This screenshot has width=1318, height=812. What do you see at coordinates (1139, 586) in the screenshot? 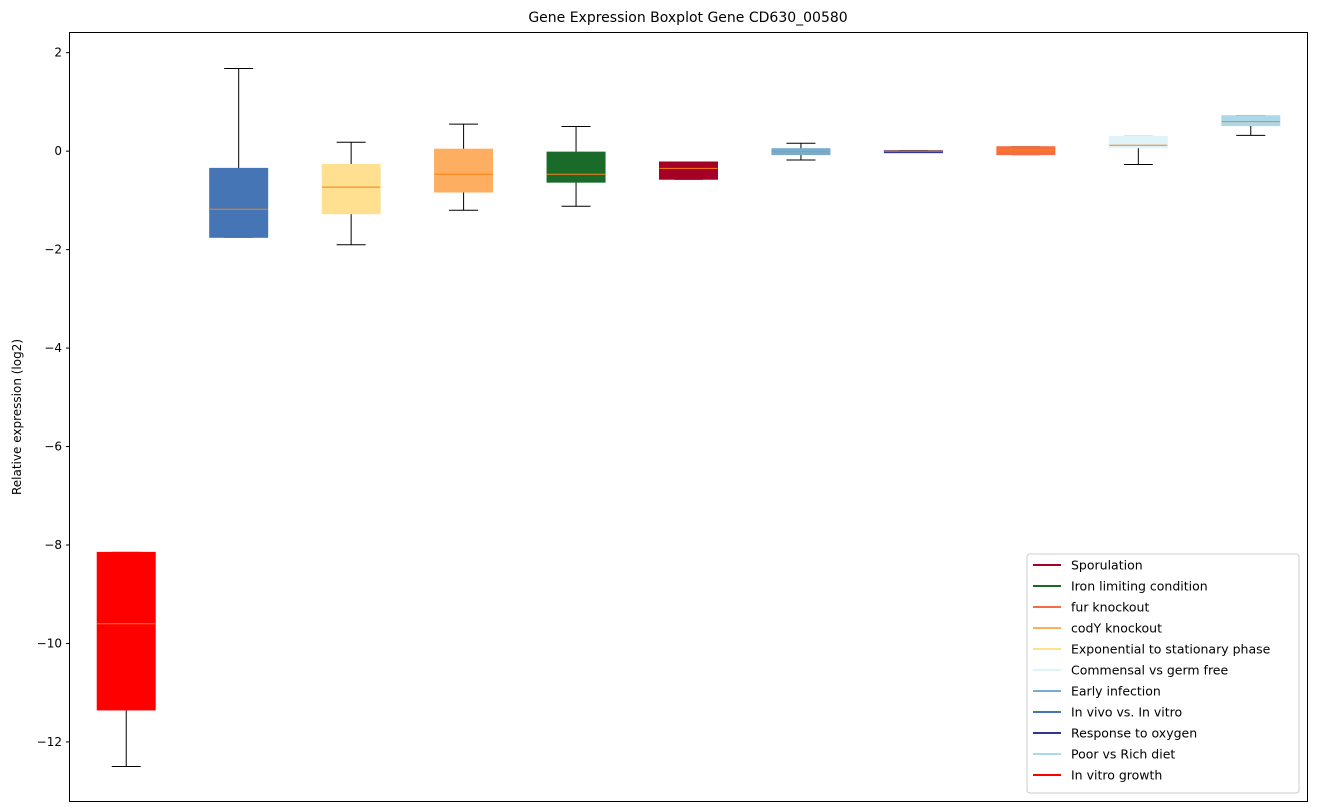
I see `legend-label: Iron limiting condition` at bounding box center [1139, 586].